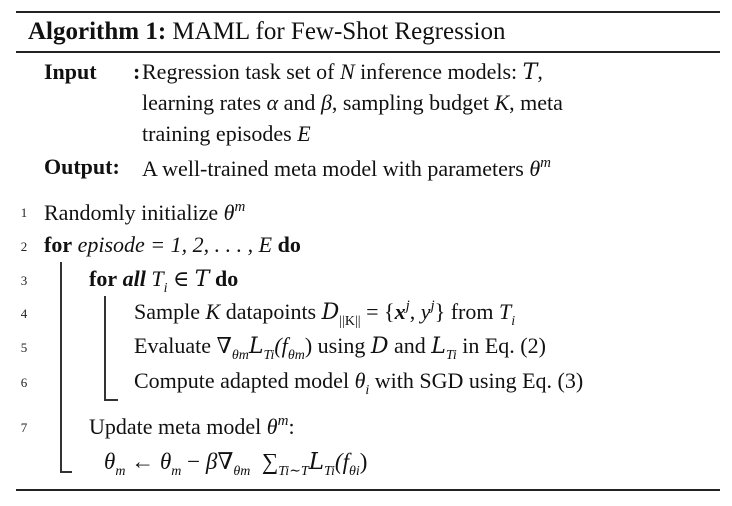 The image size is (732, 506). What do you see at coordinates (236, 464) in the screenshot?
I see `update-equation: θm ← θm − β∇θm ∑Ti∼TLTi(fθi)` at bounding box center [236, 464].